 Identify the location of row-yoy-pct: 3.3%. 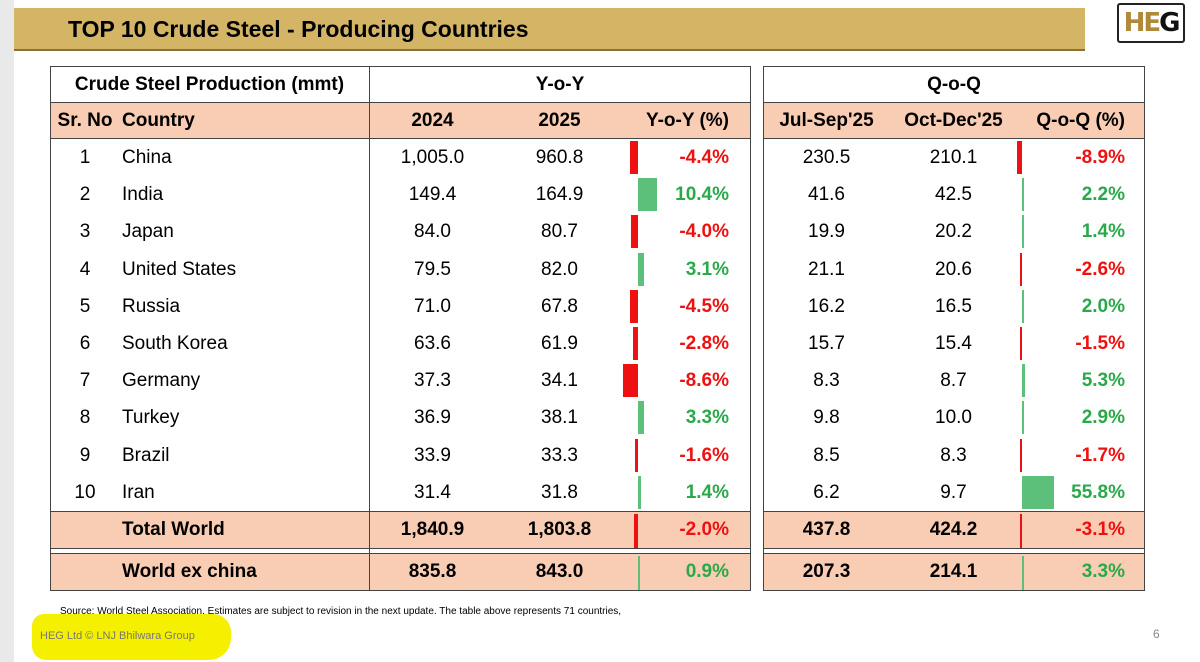
(707, 417).